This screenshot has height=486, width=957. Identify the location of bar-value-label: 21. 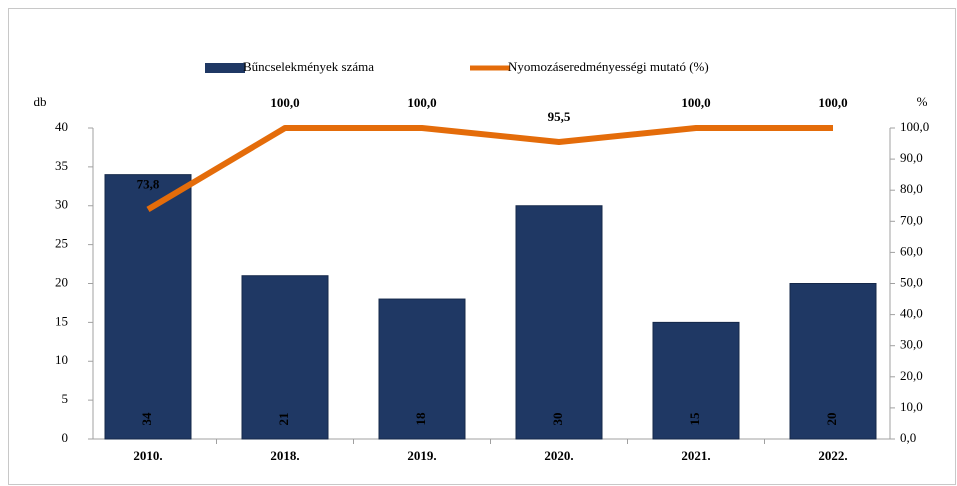
(283, 419).